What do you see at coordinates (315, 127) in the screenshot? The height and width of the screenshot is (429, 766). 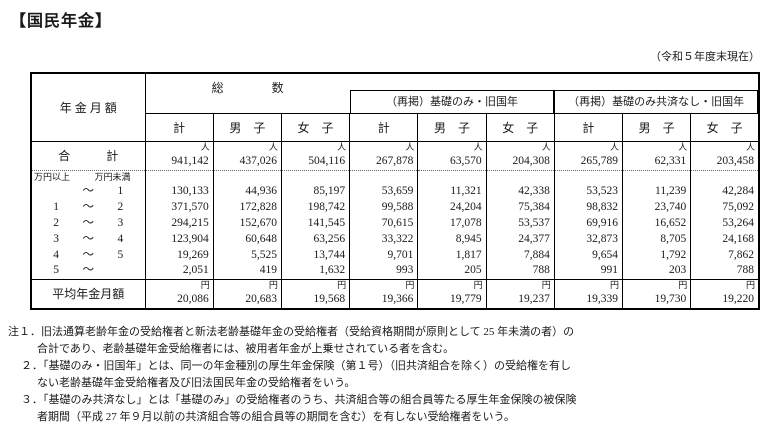 I see `subheader-total-female: 女 子` at bounding box center [315, 127].